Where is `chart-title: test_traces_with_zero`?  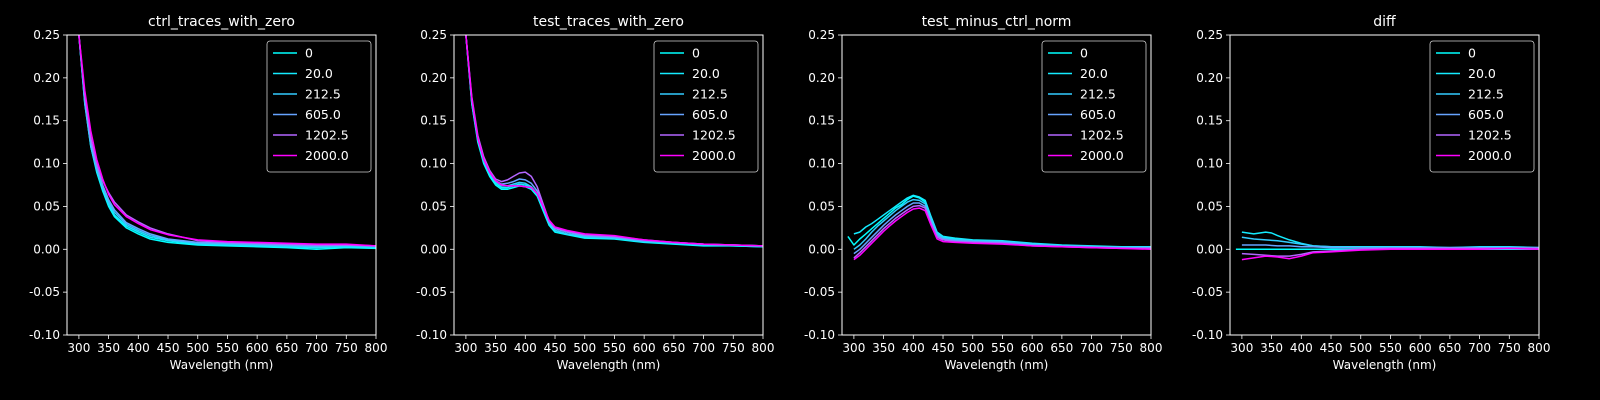 chart-title: test_traces_with_zero is located at coordinates (608, 22).